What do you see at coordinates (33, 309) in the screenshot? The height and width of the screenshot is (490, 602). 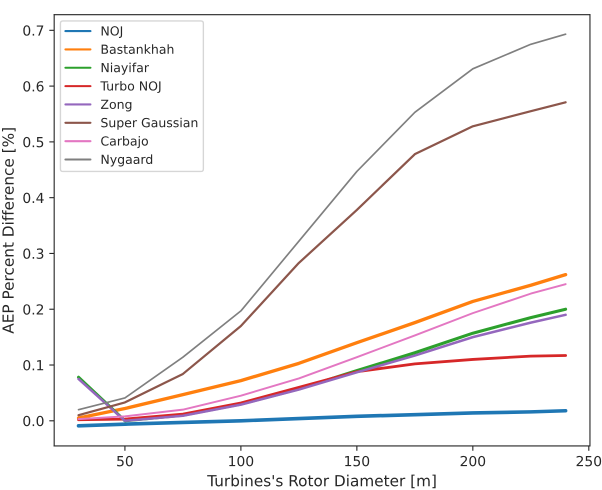 I see `y-tick-label: 0.2` at bounding box center [33, 309].